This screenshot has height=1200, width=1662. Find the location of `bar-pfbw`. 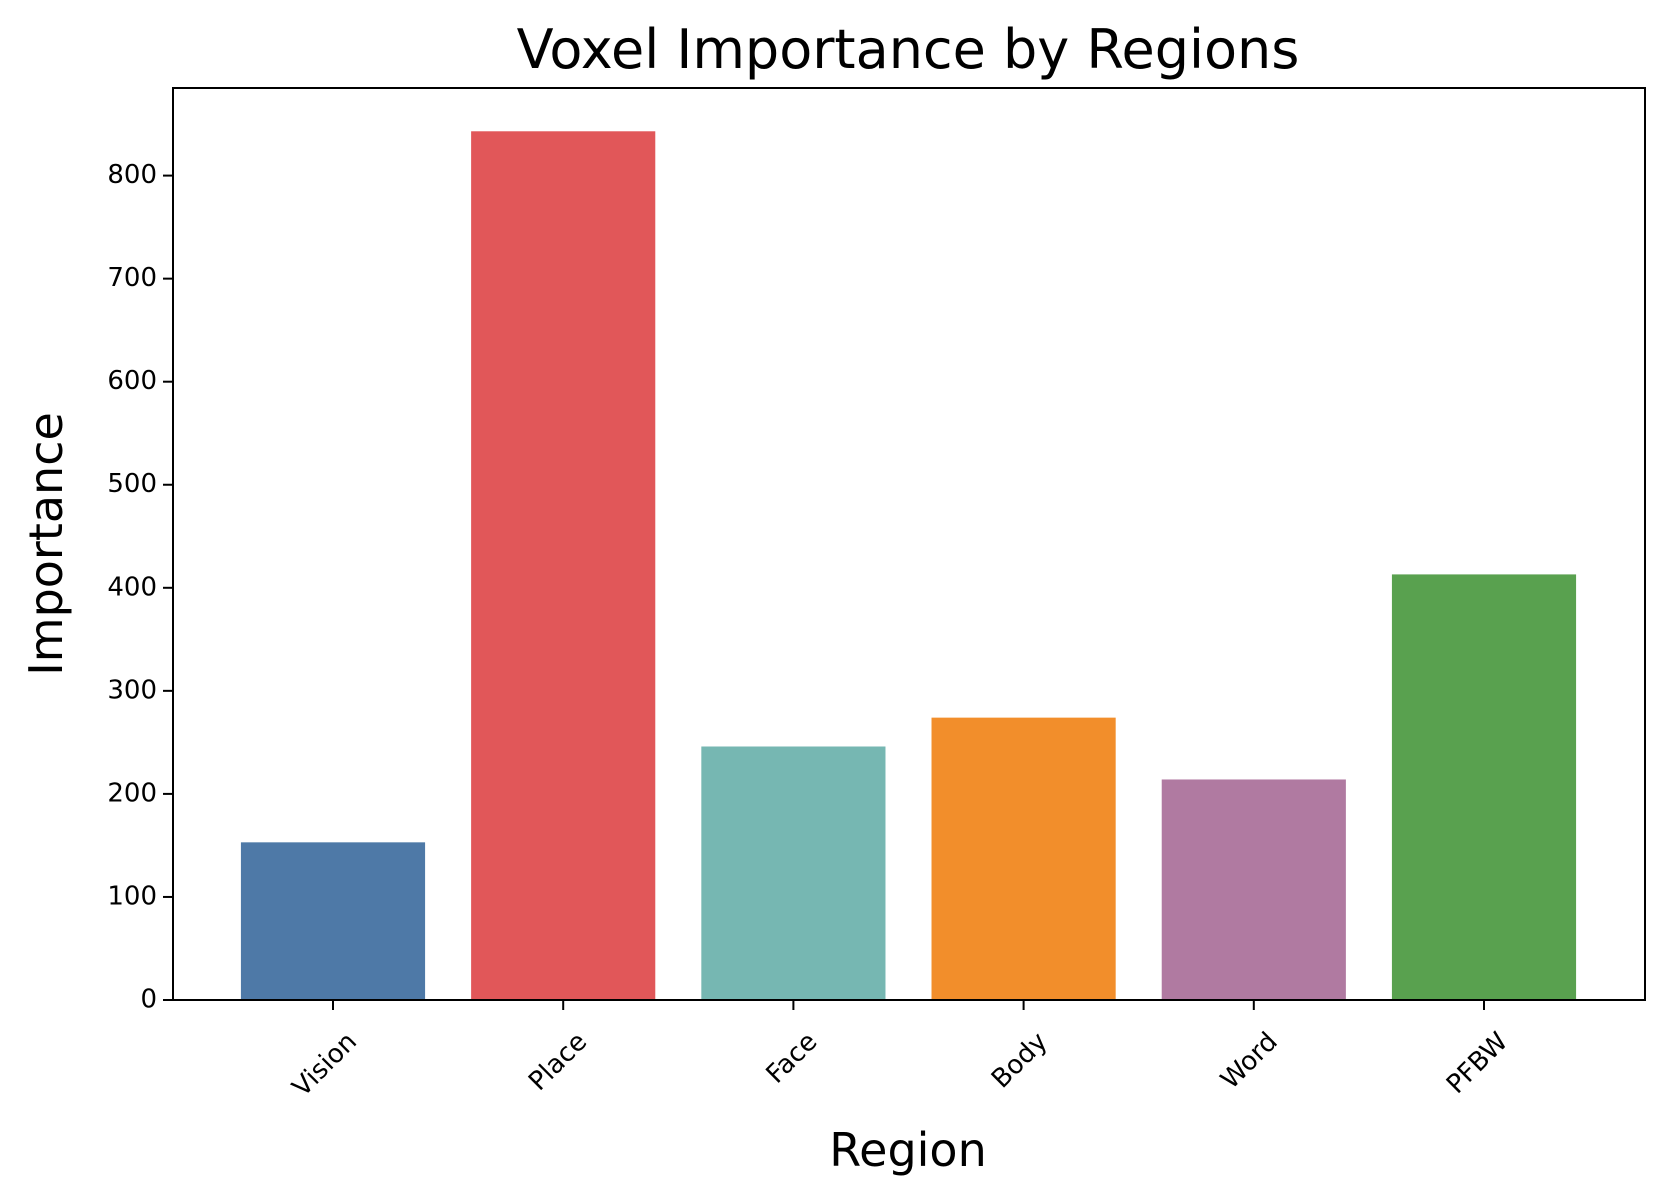

bar-pfbw is located at coordinates (1484, 787).